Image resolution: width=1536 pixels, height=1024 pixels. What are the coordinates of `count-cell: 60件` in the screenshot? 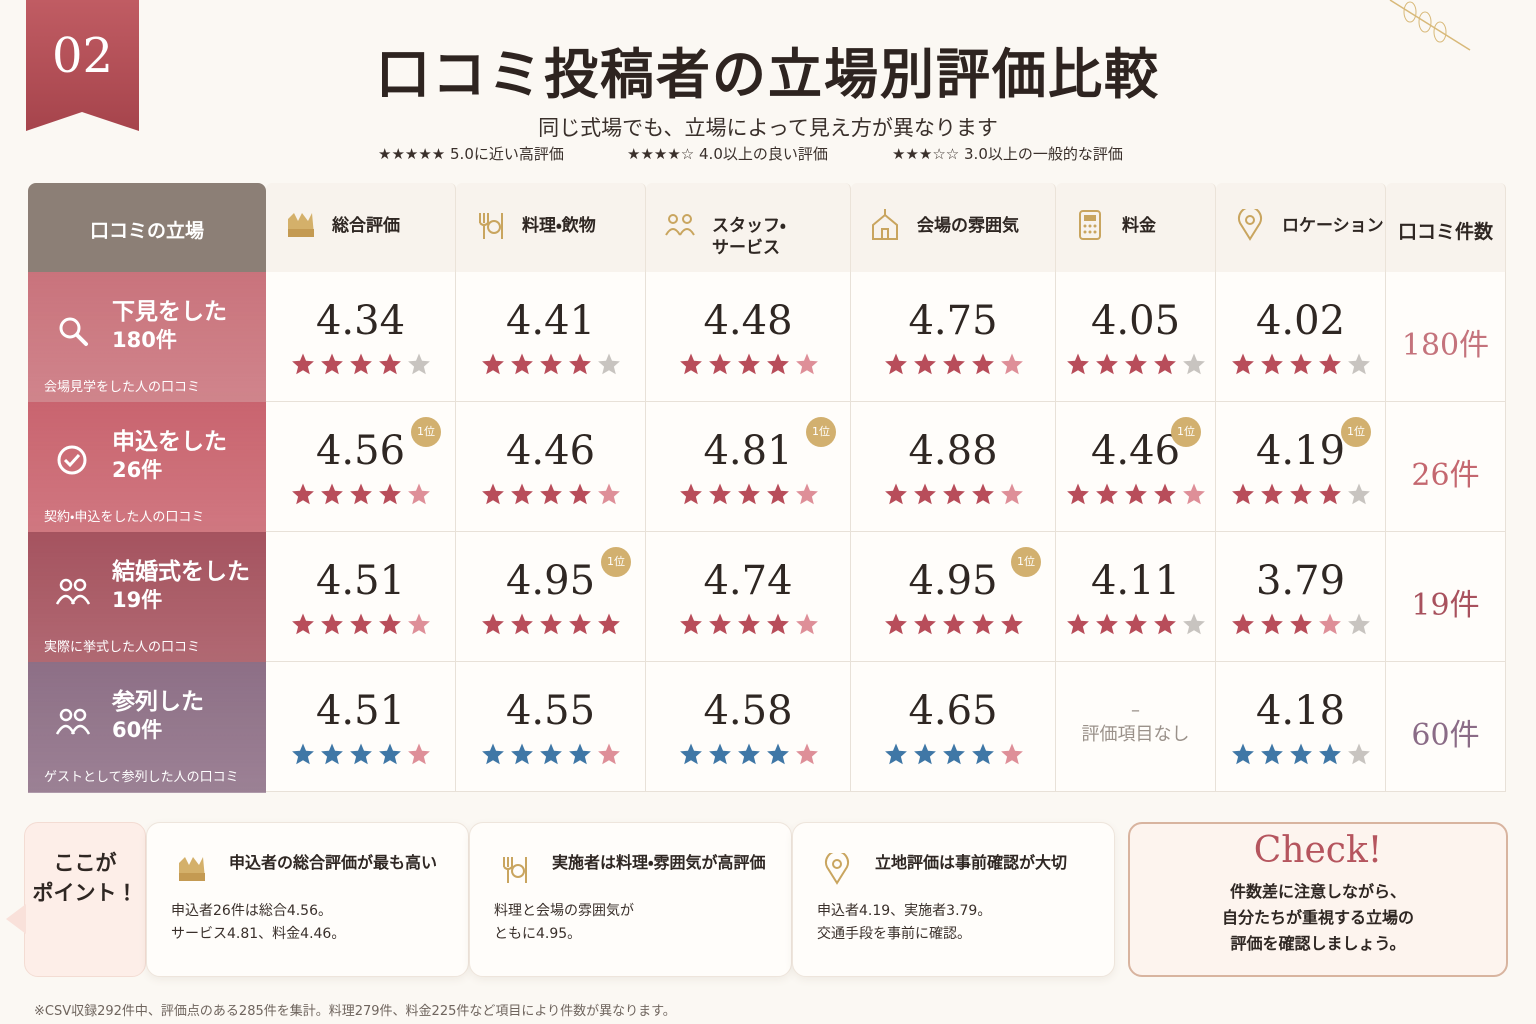 It's located at (1446, 727).